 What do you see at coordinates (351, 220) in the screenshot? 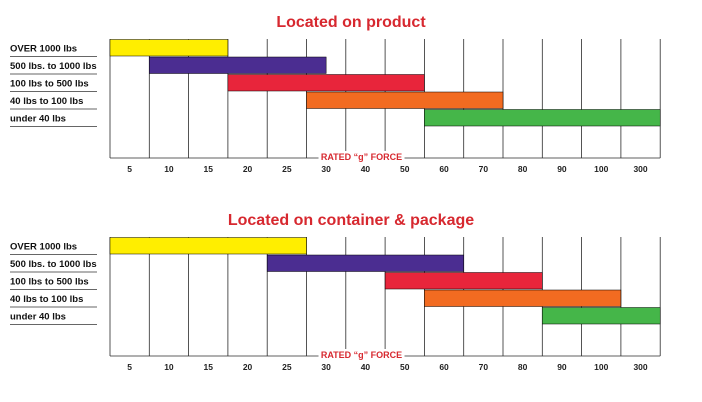
I see `chart-title: Located on container & package` at bounding box center [351, 220].